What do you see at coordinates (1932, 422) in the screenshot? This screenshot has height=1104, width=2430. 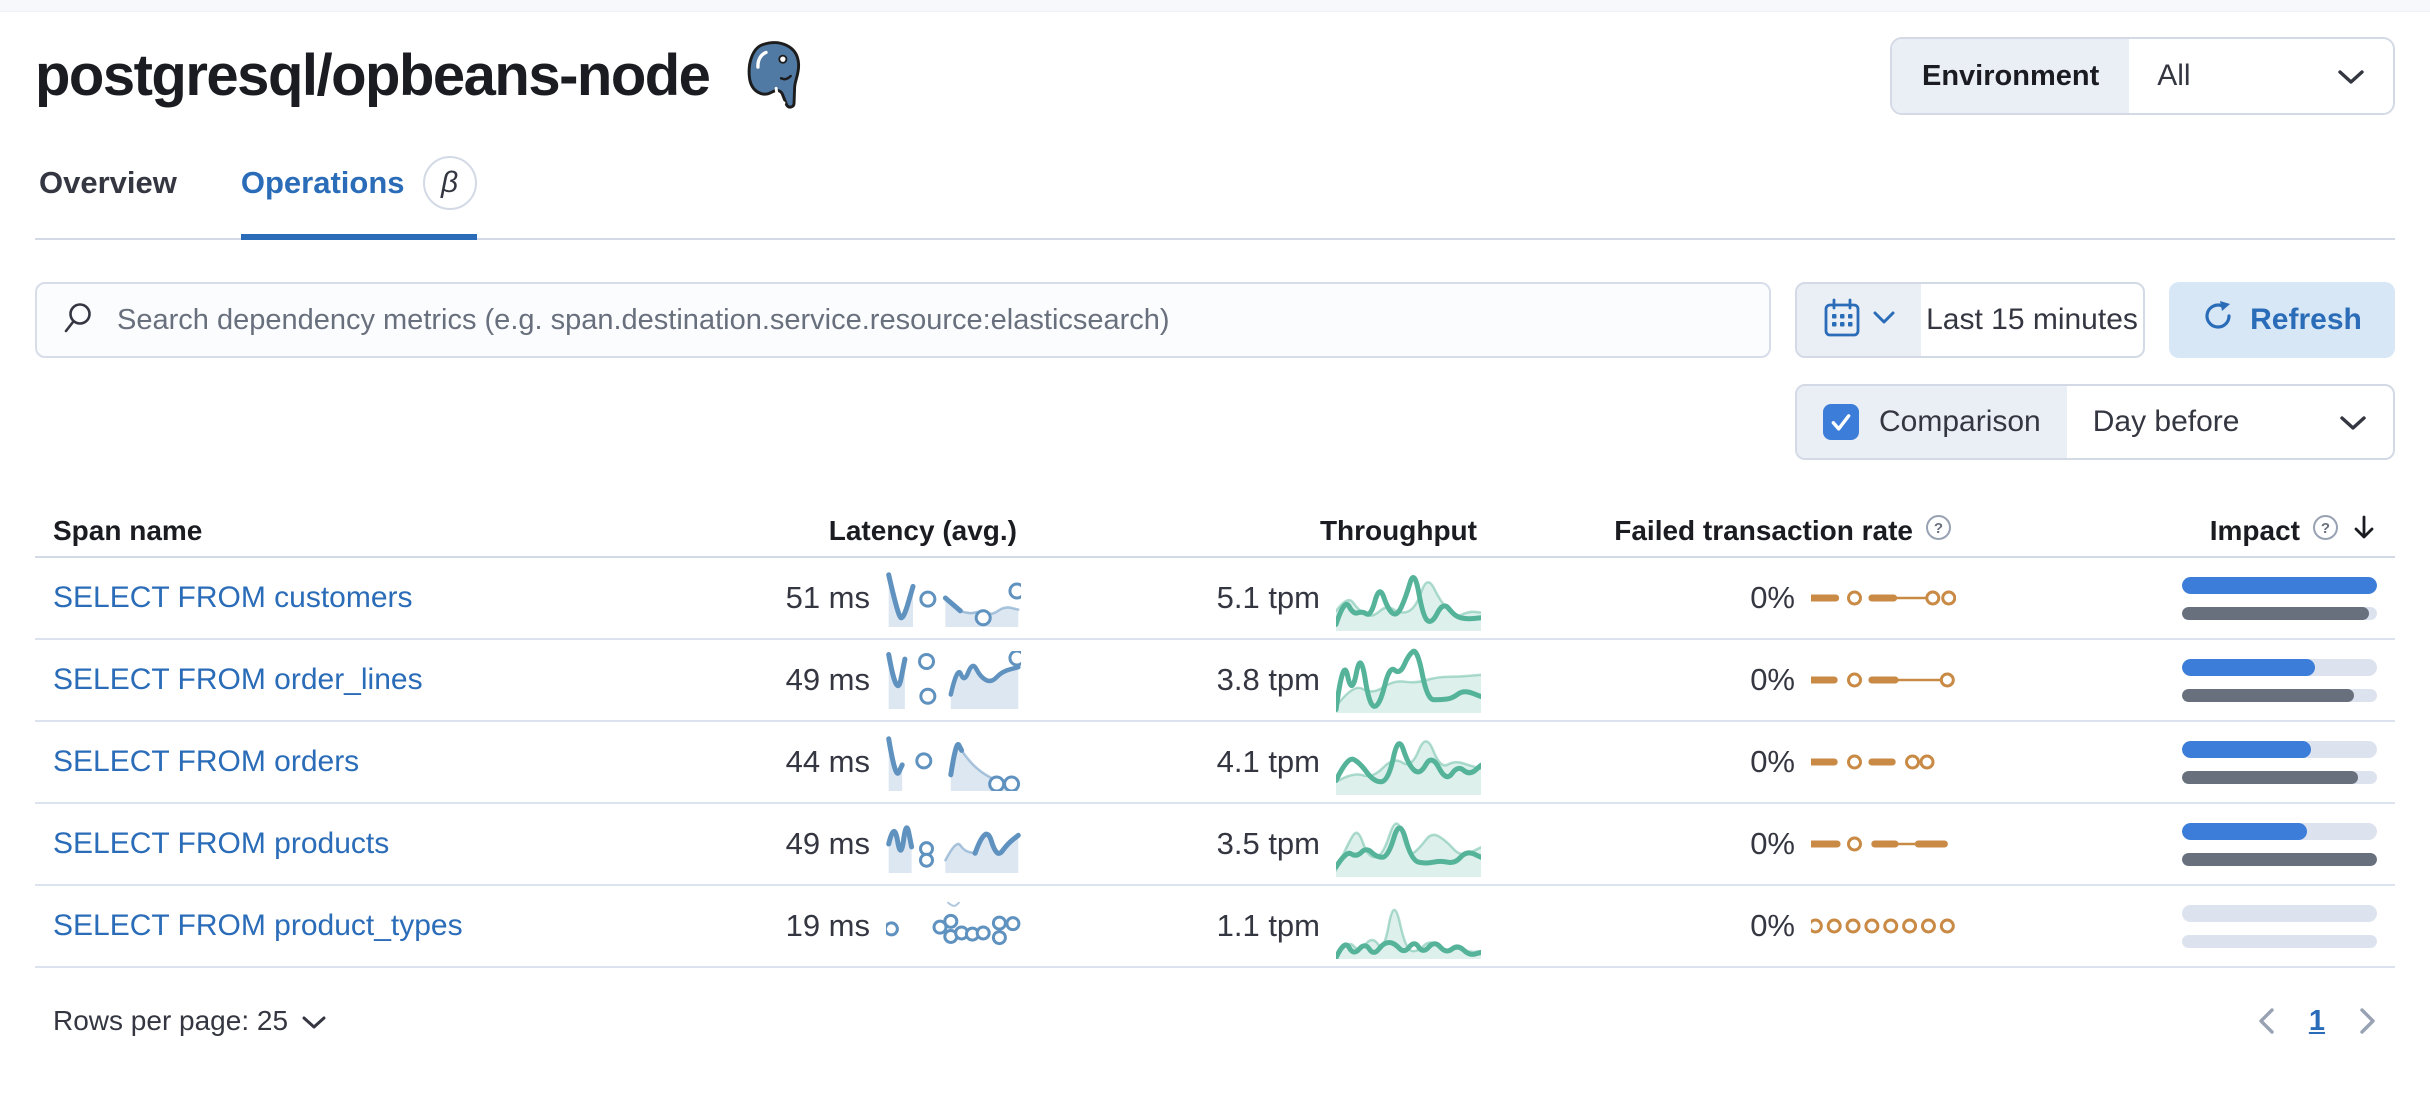 I see `comparison-toggle-section: Comparison` at bounding box center [1932, 422].